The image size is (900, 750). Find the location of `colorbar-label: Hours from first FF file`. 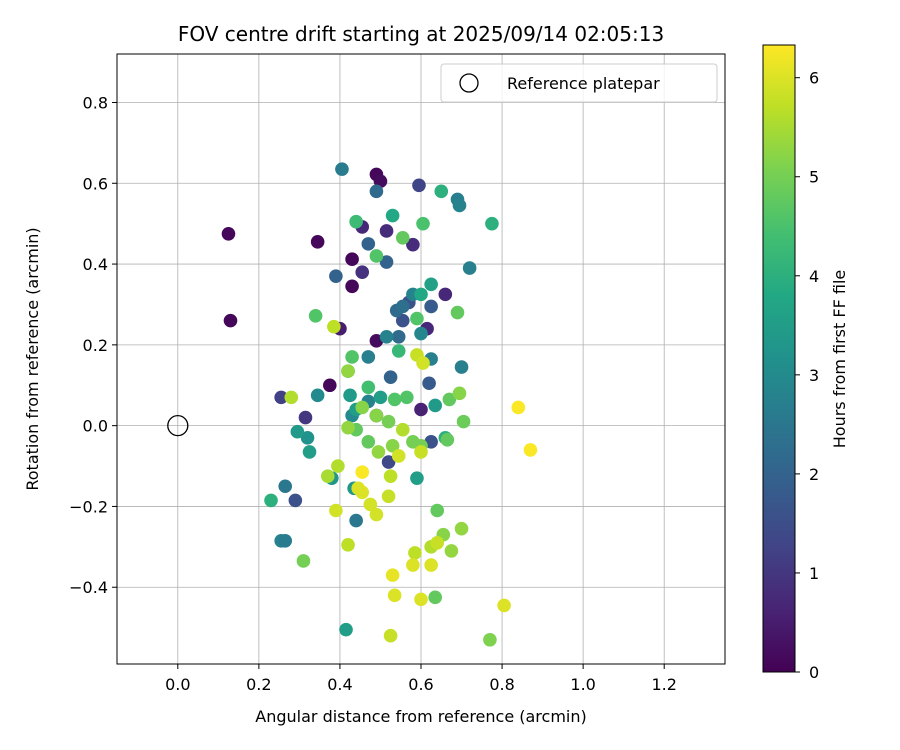

colorbar-label: Hours from first FF file is located at coordinates (839, 359).